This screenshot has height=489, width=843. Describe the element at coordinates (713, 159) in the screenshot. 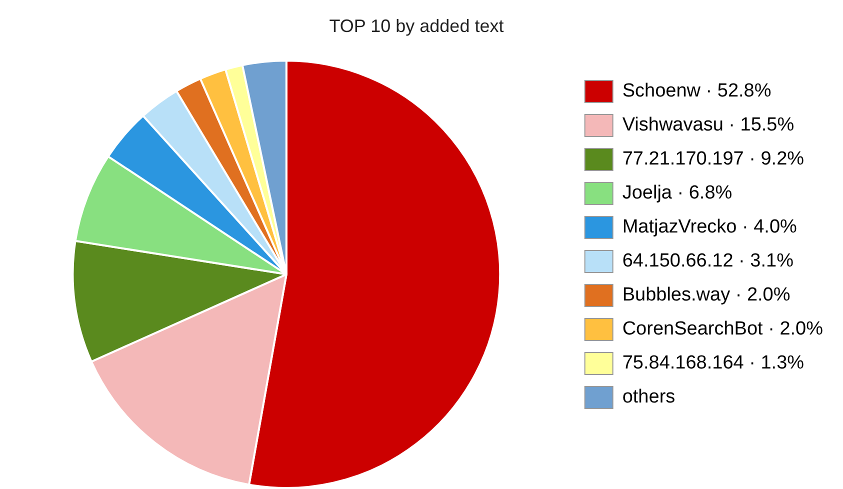

I see `legend-label: 77.21.170.197 · 9.2%` at that location.